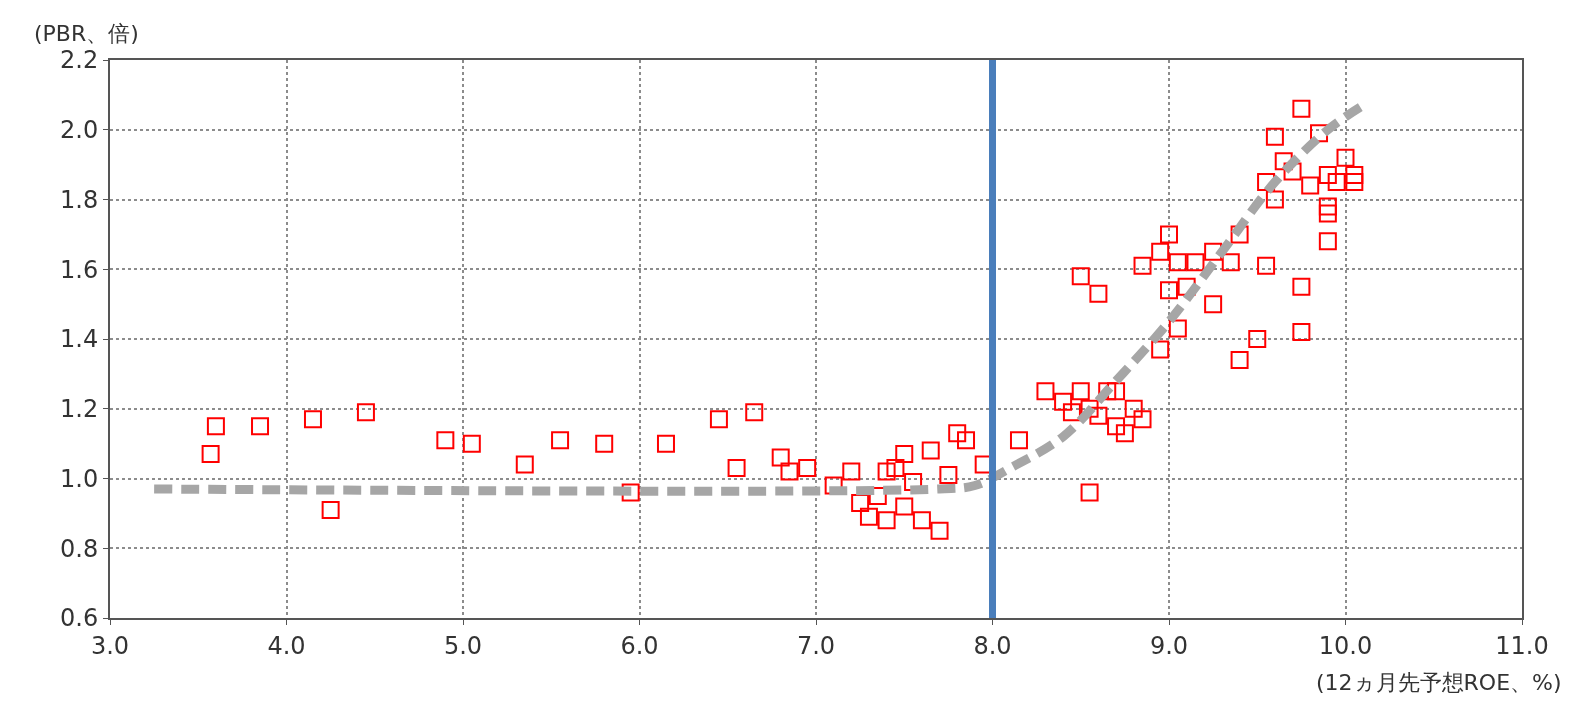 Image resolution: width=1582 pixels, height=708 pixels. What do you see at coordinates (79, 130) in the screenshot?
I see `y-tick-label: 2.0` at bounding box center [79, 130].